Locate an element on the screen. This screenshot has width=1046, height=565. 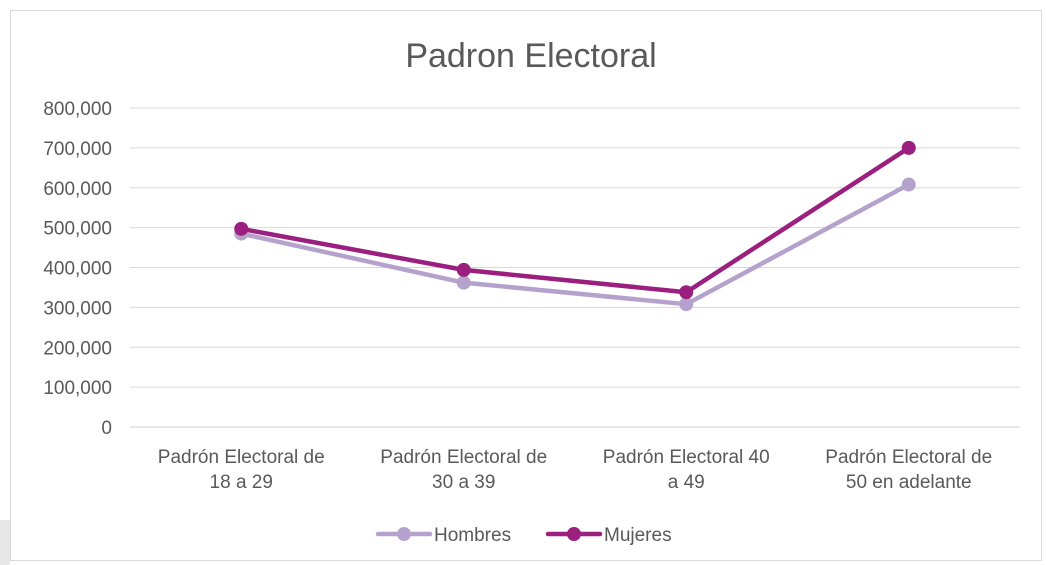
x-category-label-line: Padrón Electoral 40 is located at coordinates (686, 457).